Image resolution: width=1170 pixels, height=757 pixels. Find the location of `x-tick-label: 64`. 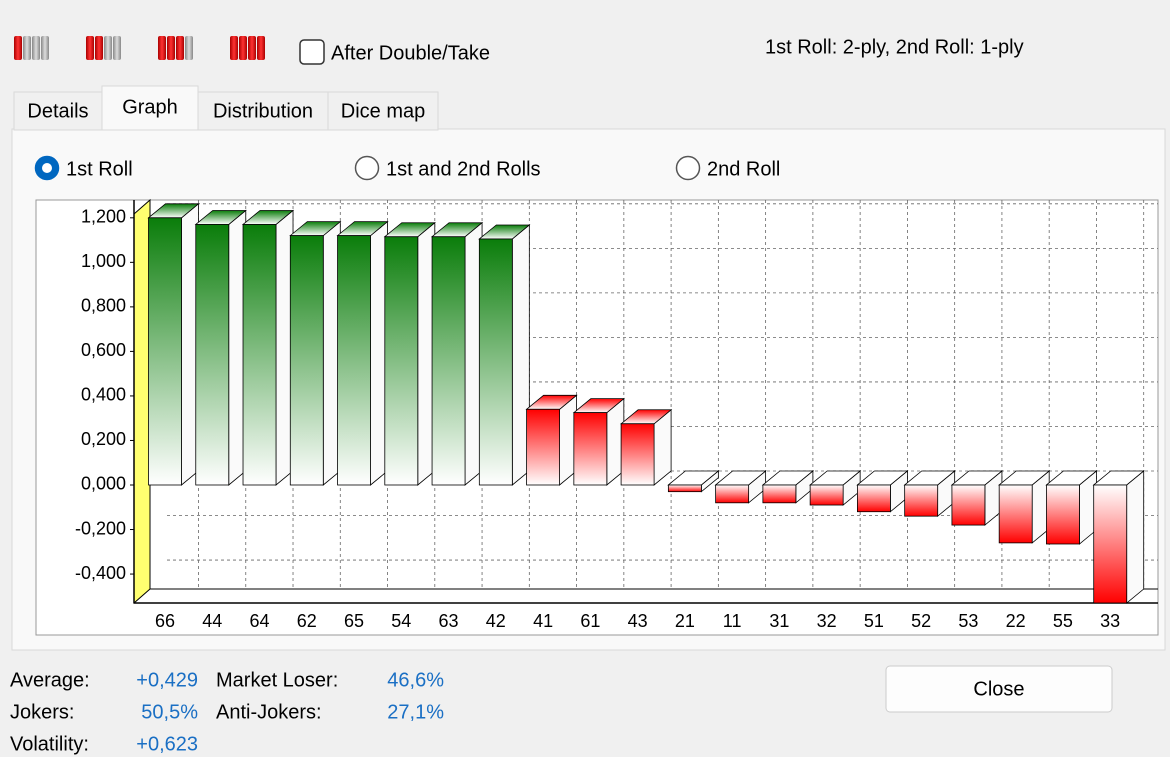

x-tick-label: 64 is located at coordinates (260, 621).